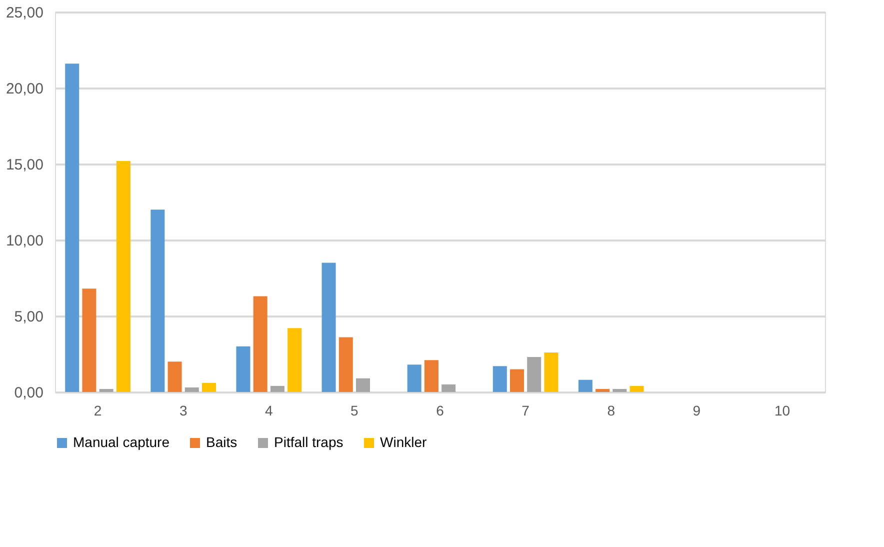 The width and height of the screenshot is (884, 547). What do you see at coordinates (696, 410) in the screenshot?
I see `x-tick-label: 9` at bounding box center [696, 410].